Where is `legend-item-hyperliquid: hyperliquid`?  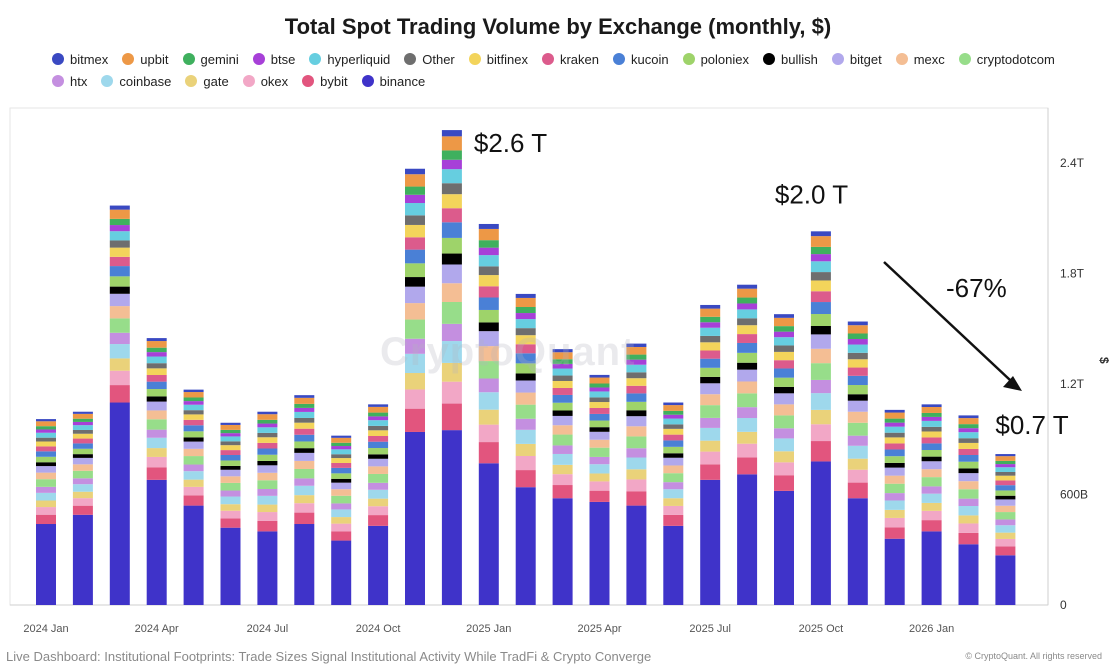 legend-item-hyperliquid: hyperliquid is located at coordinates (349, 59).